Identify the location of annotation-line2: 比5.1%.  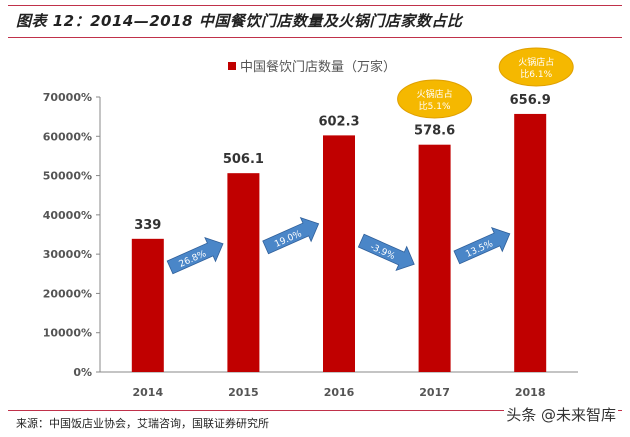
(435, 106).